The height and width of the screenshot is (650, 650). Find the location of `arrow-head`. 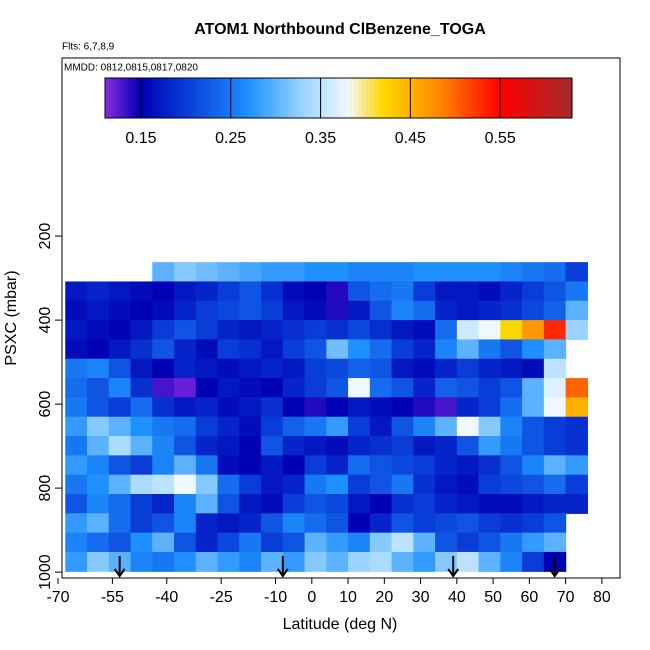

arrow-head is located at coordinates (119, 573).